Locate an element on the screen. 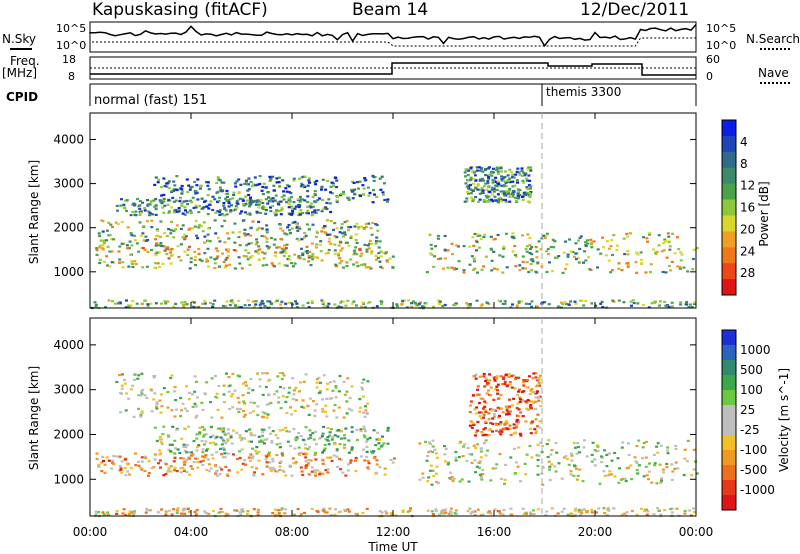  colorbar-tick-label: 25 is located at coordinates (747, 410).